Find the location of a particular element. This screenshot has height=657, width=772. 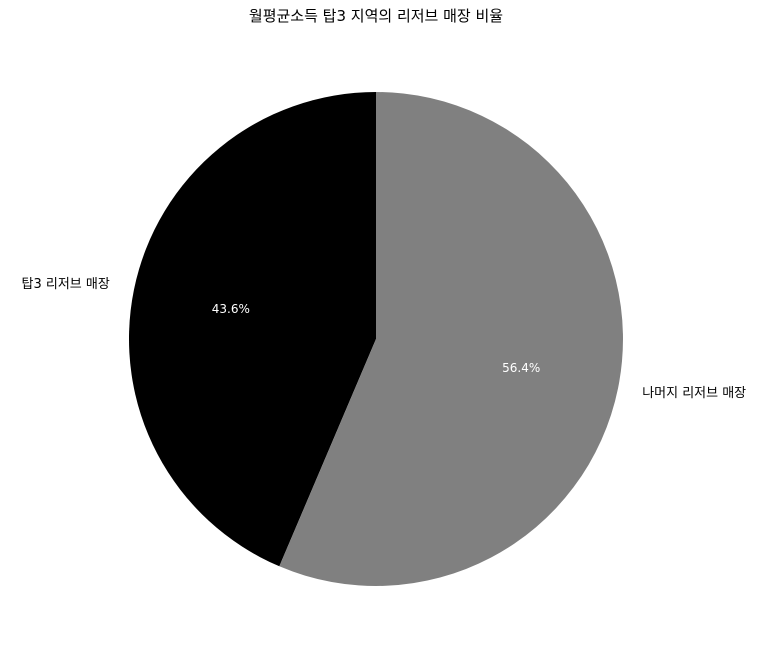

slice-percent-label-top3: 43.6% is located at coordinates (231, 309).